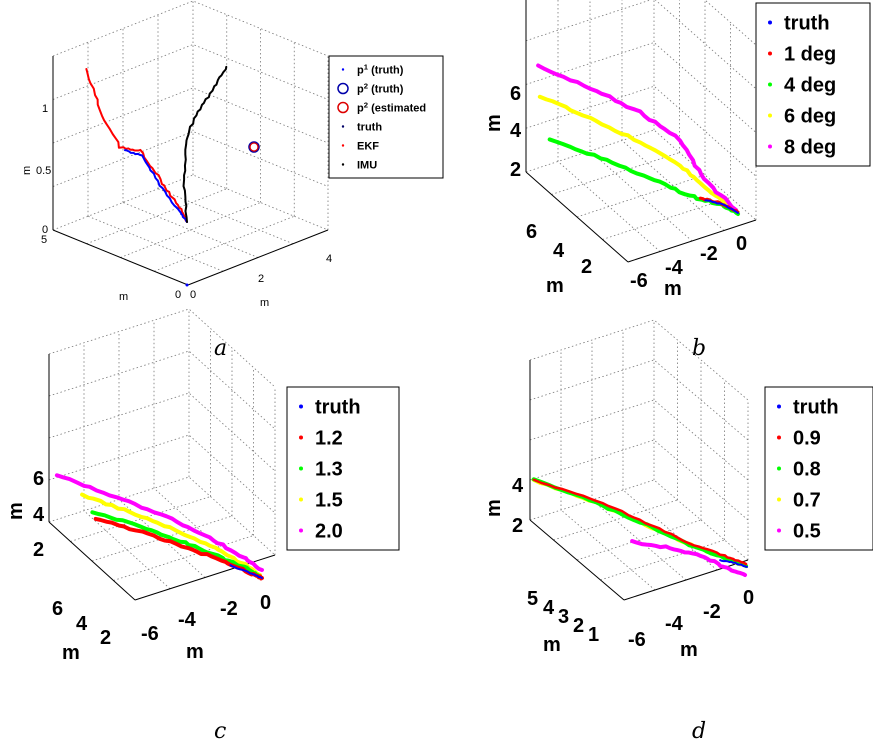 Image resolution: width=873 pixels, height=745 pixels. I want to click on caption-a: a, so click(220, 348).